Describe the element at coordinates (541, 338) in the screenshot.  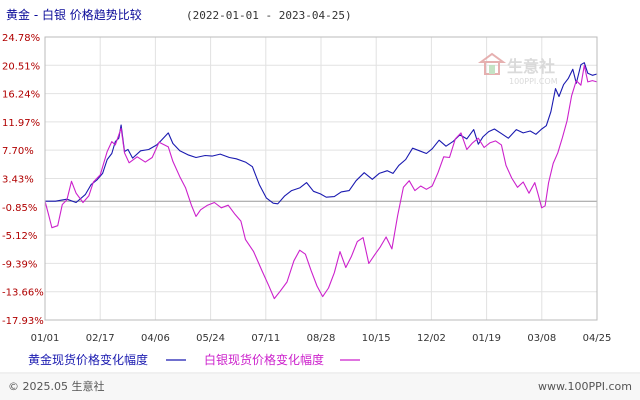
I see `x-tick-label: 03/08` at that location.